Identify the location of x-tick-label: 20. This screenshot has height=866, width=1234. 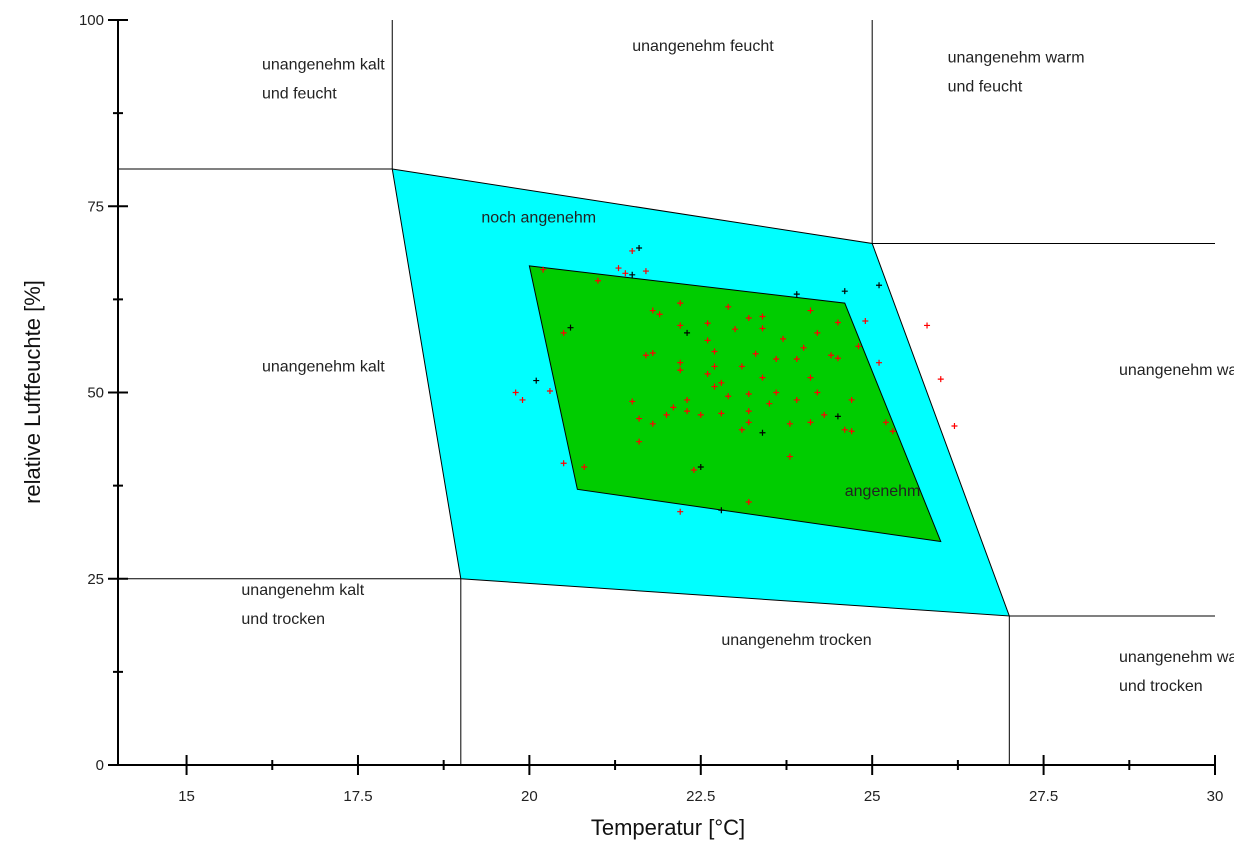
(529, 796).